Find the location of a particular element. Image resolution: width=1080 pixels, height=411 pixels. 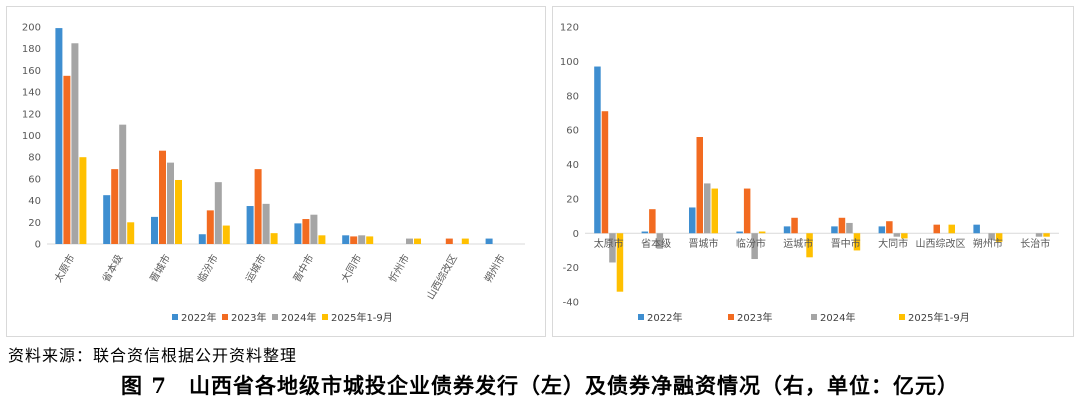

category-label: 太原市 is located at coordinates (64, 268).